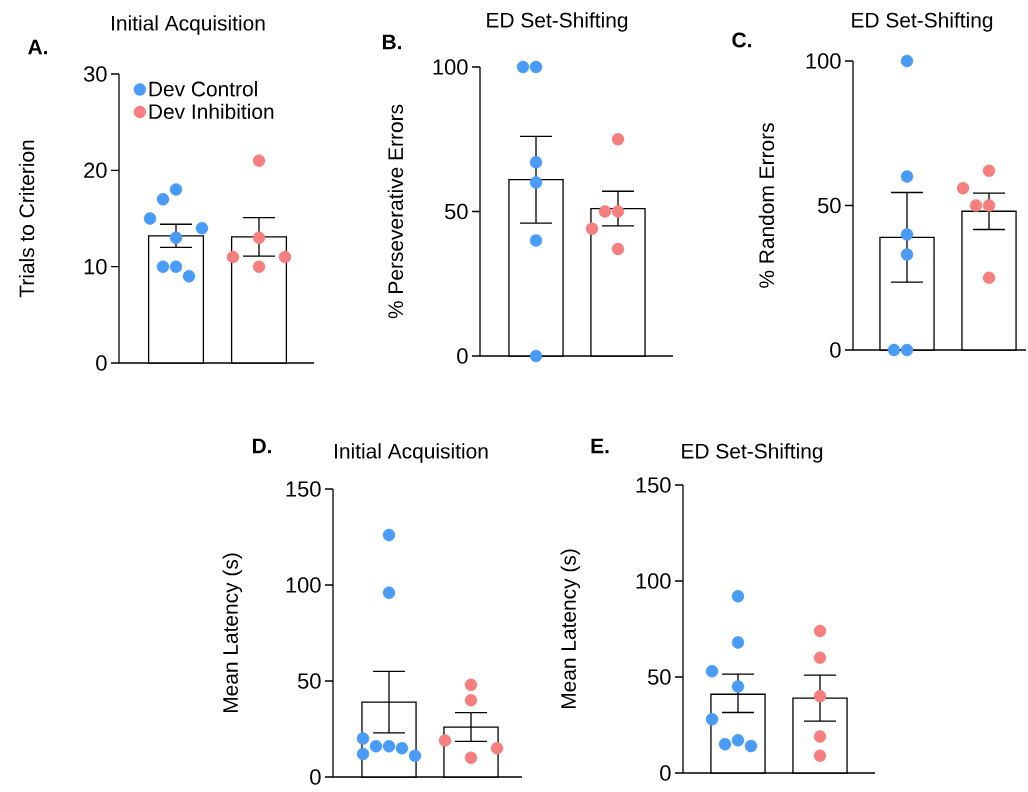 This screenshot has width=1028, height=792. Describe the element at coordinates (26, 219) in the screenshot. I see `y-axis-title: Trials to Criterion` at that location.